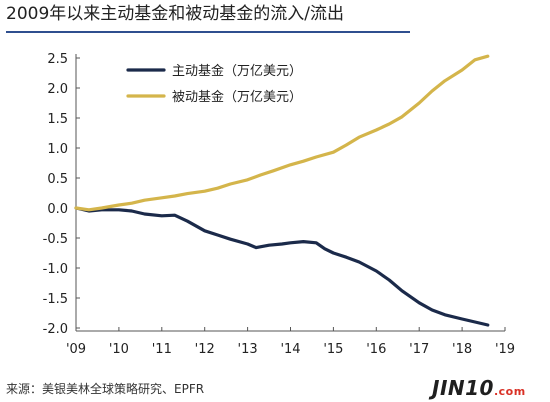  I want to click on y-tick-label: 0.0, so click(57, 209).